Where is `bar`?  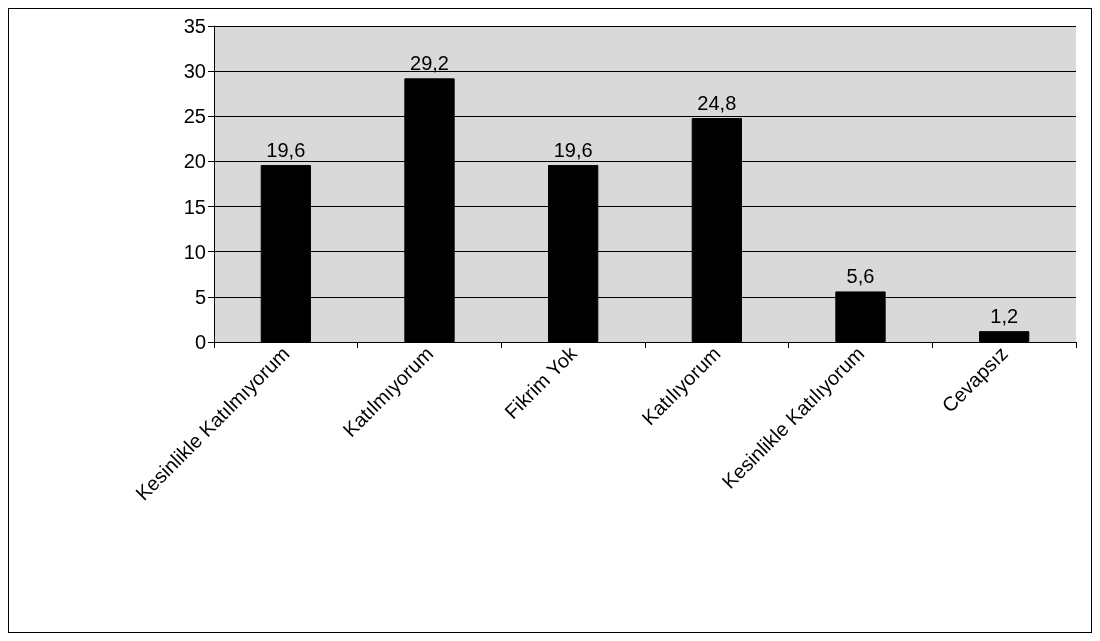 bar is located at coordinates (1004, 336).